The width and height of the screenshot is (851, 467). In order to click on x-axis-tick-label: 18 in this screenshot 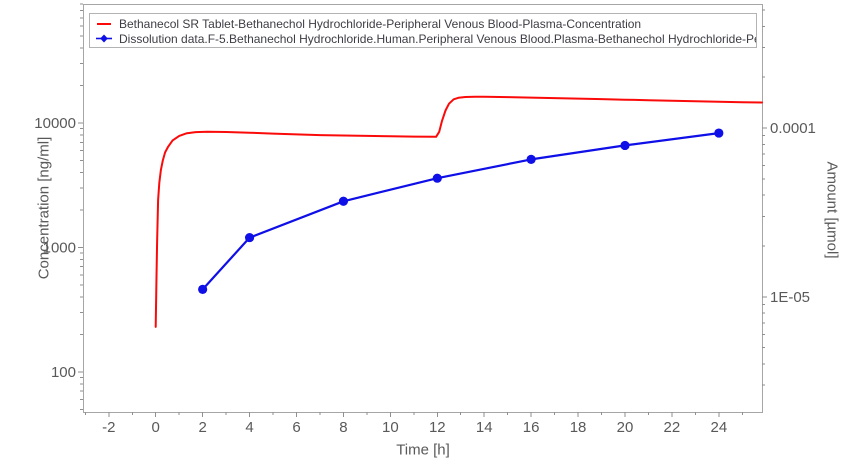, I will do `click(578, 427)`.